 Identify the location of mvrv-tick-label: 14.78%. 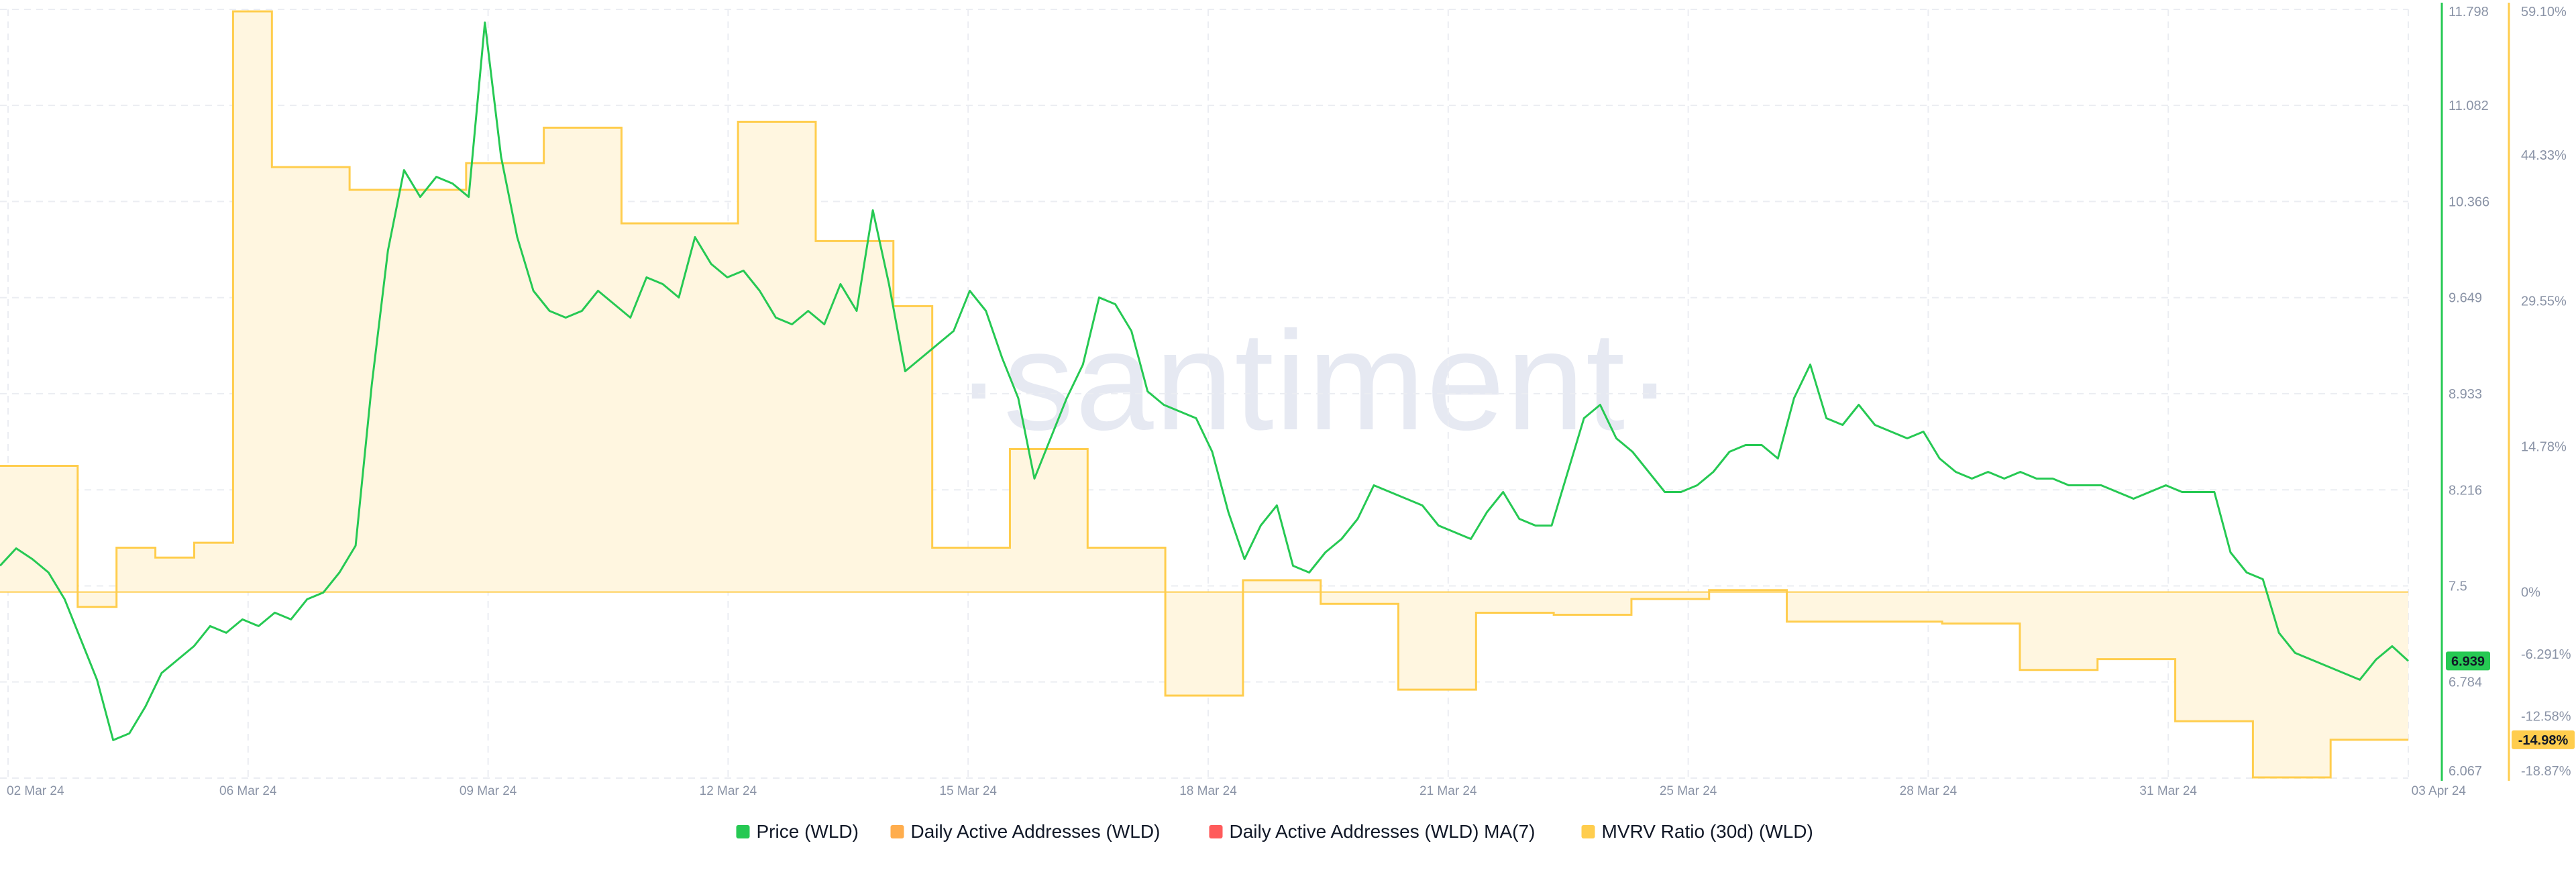
(2544, 447).